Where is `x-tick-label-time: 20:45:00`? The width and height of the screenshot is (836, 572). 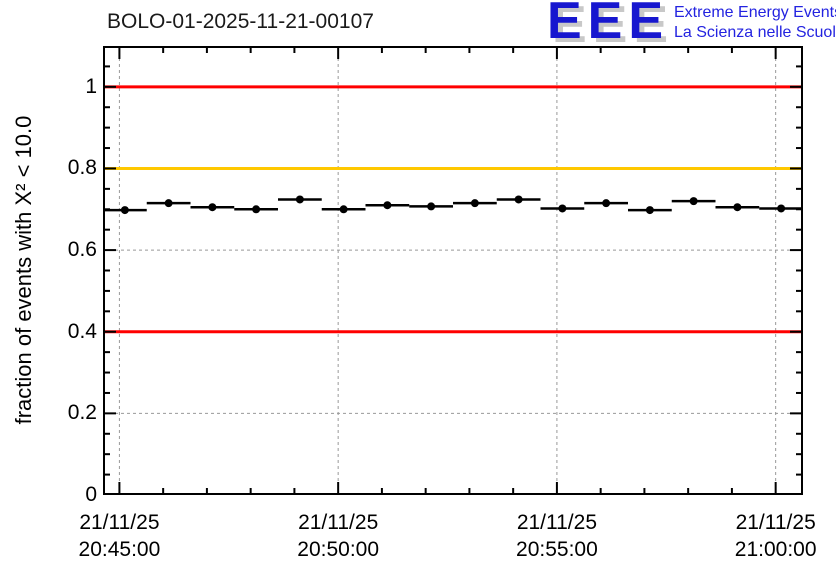 x-tick-label-time: 20:45:00 is located at coordinates (119, 549).